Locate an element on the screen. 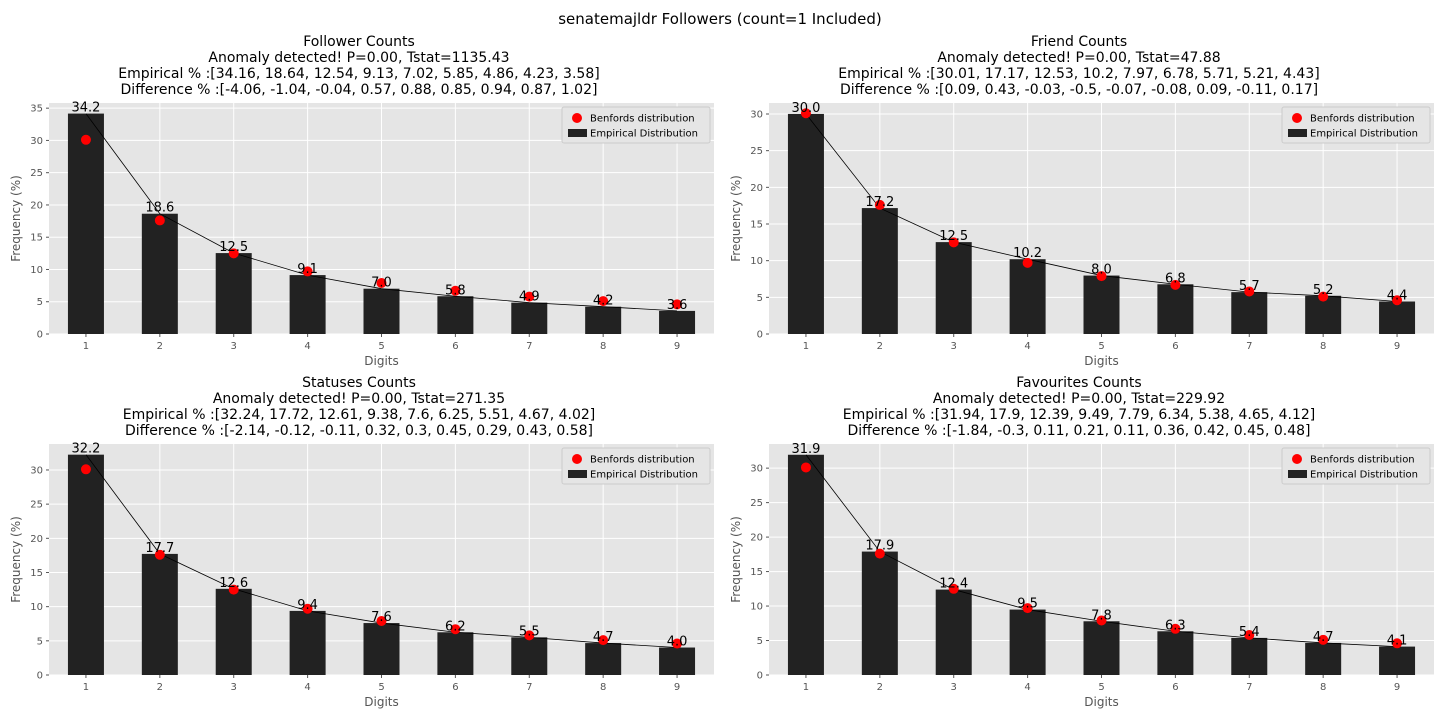  bar-value-label: 12.4 is located at coordinates (953, 584).